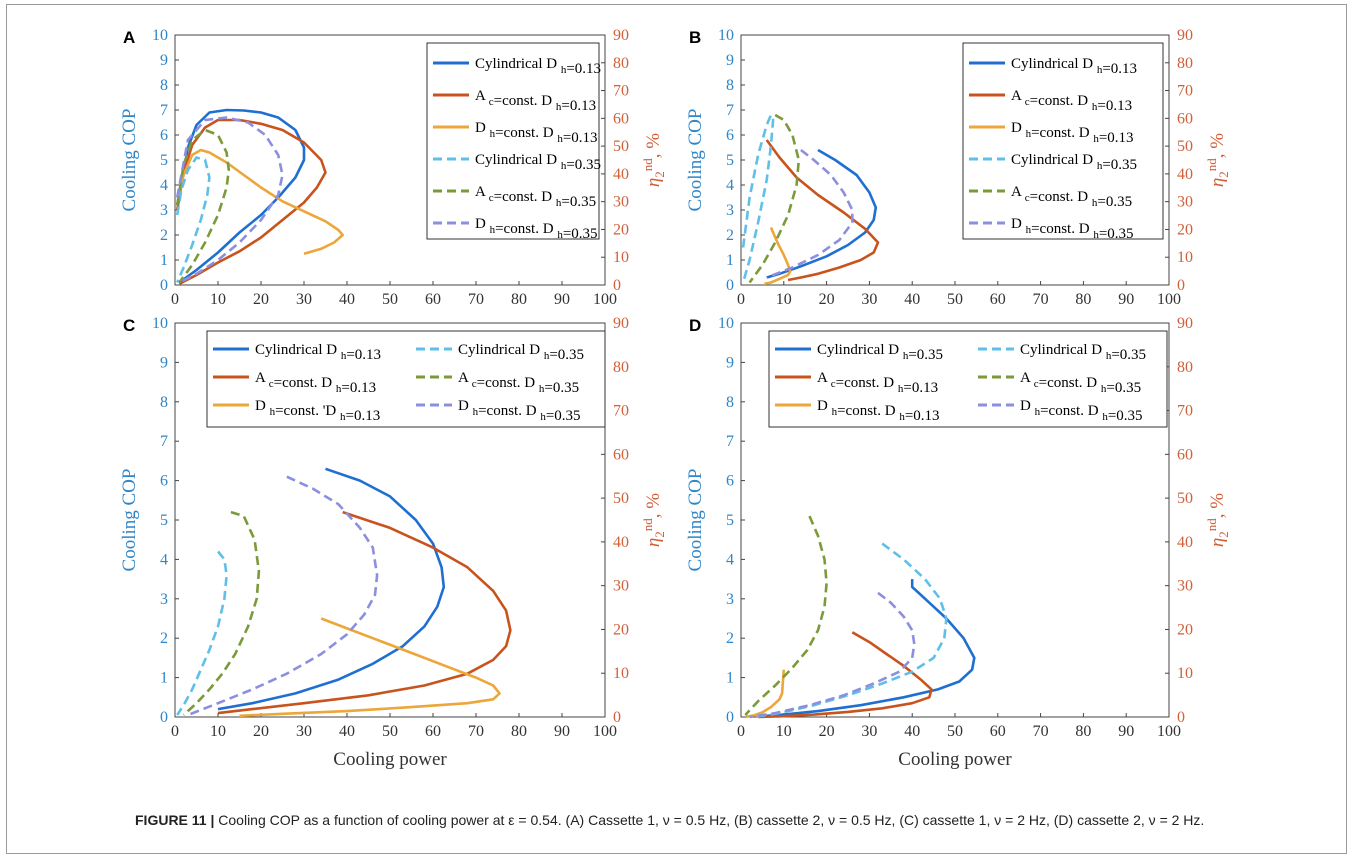 The image size is (1357, 862). I want to click on x-tick-label: 50, so click(955, 731).